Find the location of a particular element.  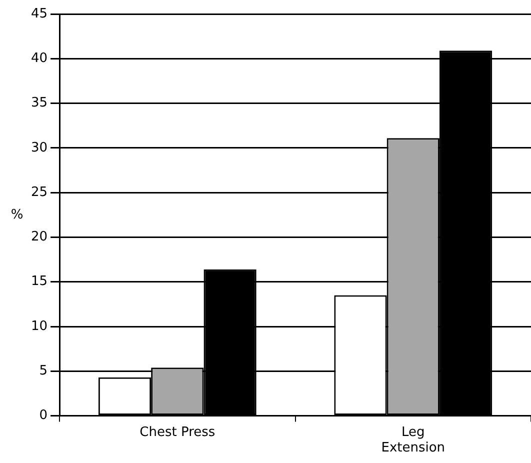

y-tick-label: 45 is located at coordinates (39, 14).